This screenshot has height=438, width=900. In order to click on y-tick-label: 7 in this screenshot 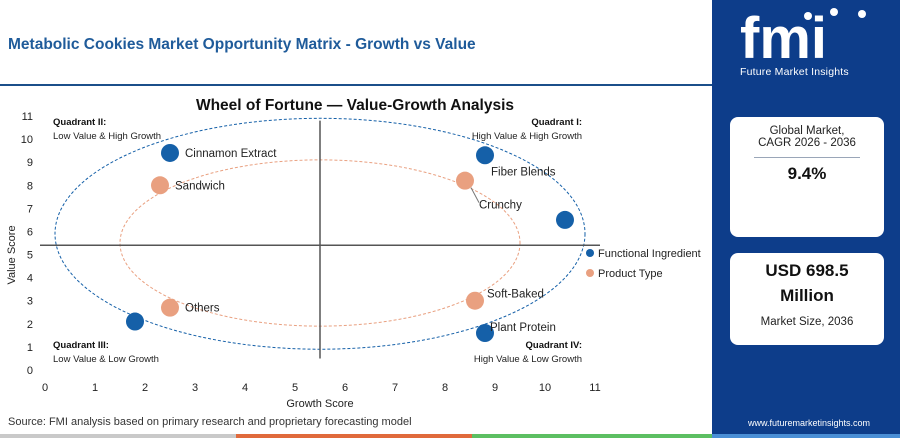, I will do `click(30, 209)`.